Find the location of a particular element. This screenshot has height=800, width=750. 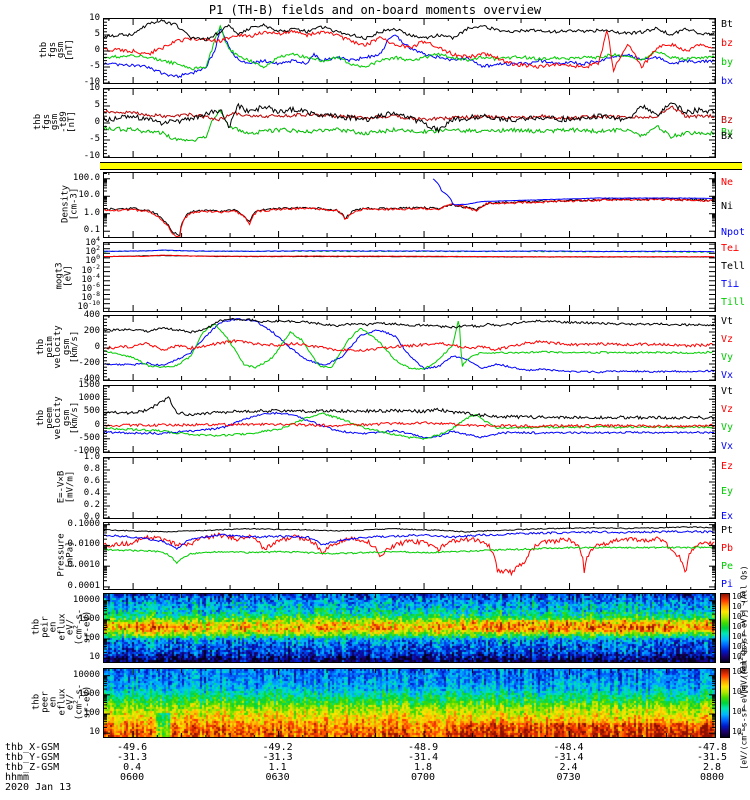

axis-value: -31.5 is located at coordinates (712, 757).